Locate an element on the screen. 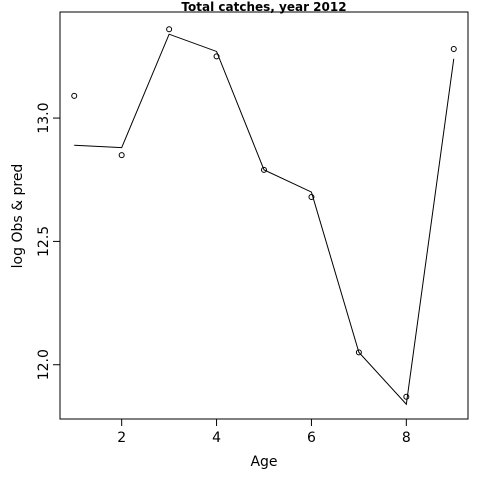 Image resolution: width=480 pixels, height=480 pixels. x-tick-label: 4 is located at coordinates (216, 438).